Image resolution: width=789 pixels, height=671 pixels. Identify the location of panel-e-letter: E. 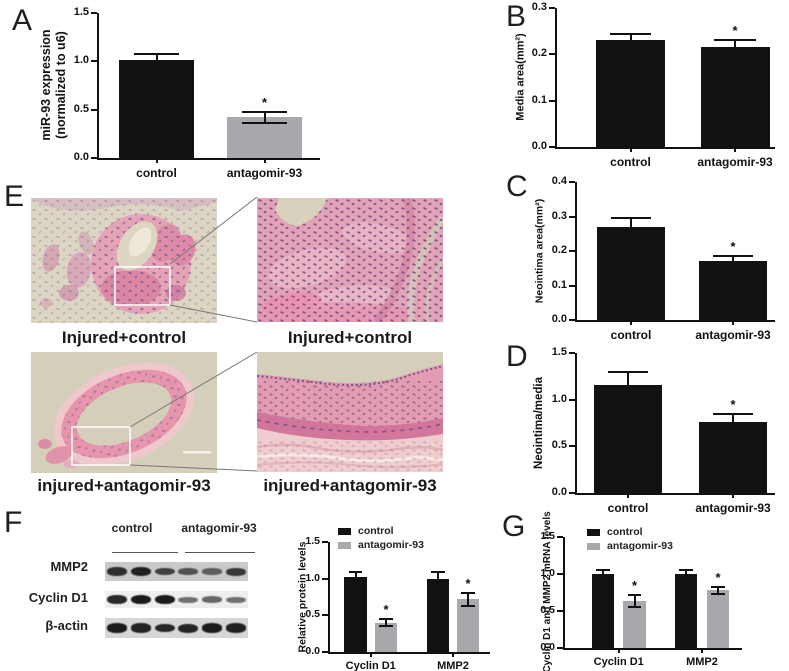
(14, 196).